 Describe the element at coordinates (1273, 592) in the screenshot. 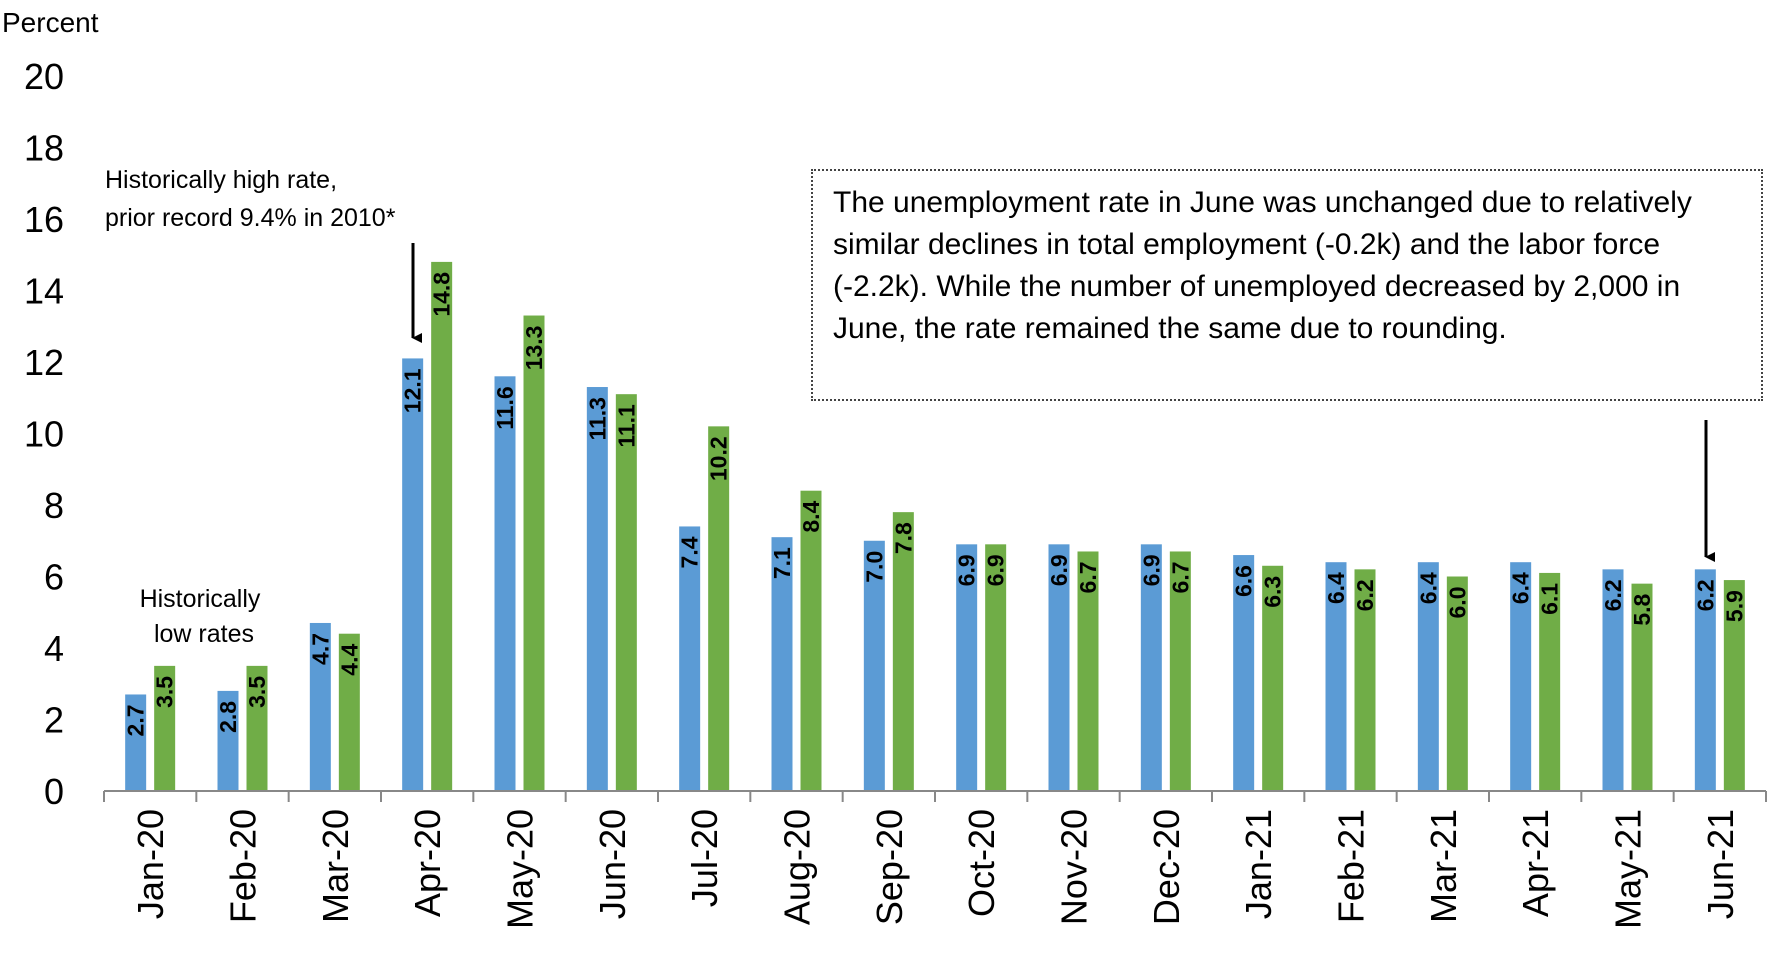

I see `data-label: 6.3` at that location.